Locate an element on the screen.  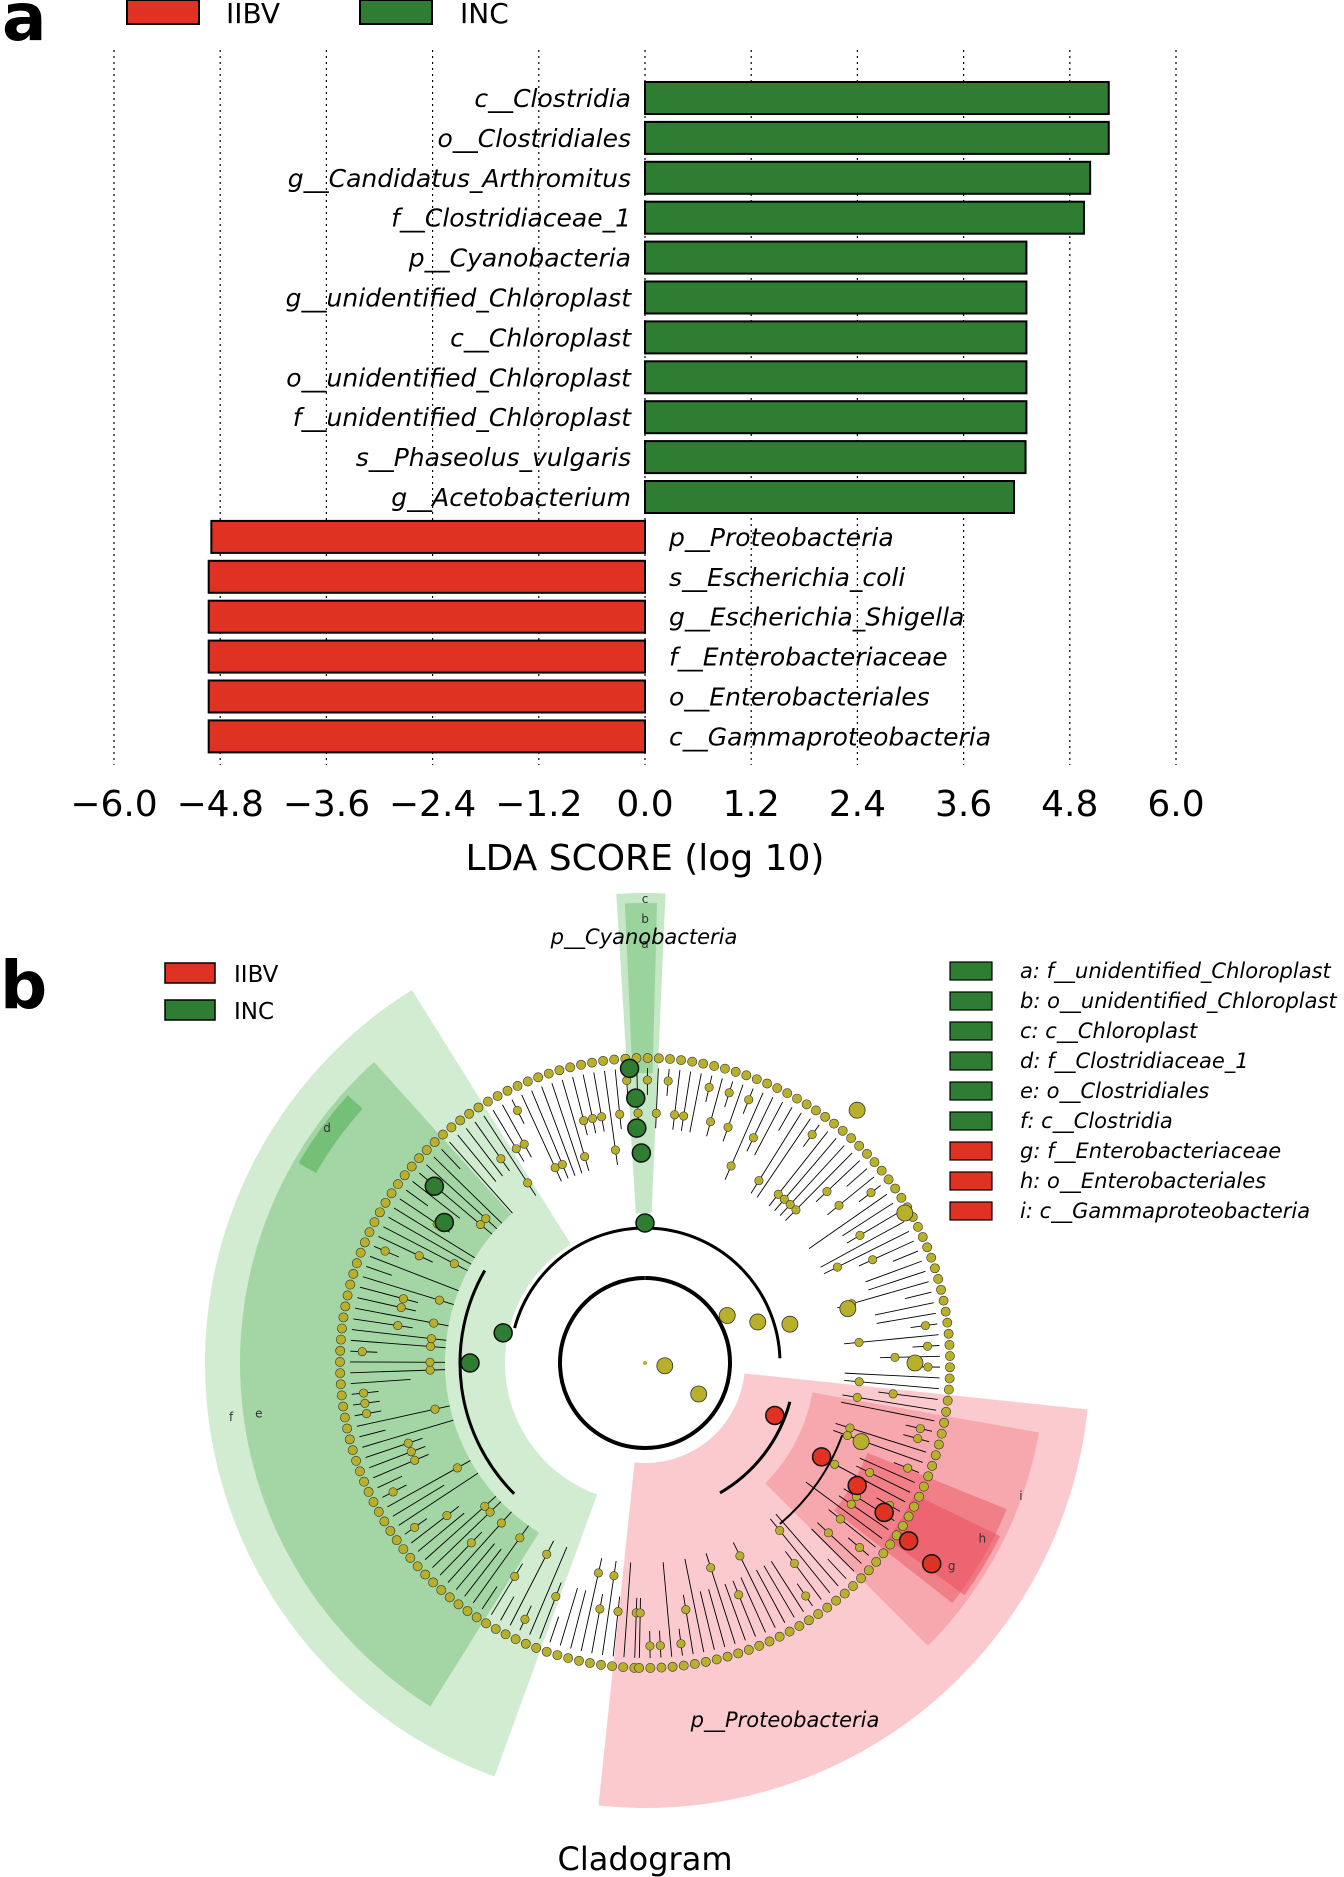
sector-letter: e is located at coordinates (258, 1413).